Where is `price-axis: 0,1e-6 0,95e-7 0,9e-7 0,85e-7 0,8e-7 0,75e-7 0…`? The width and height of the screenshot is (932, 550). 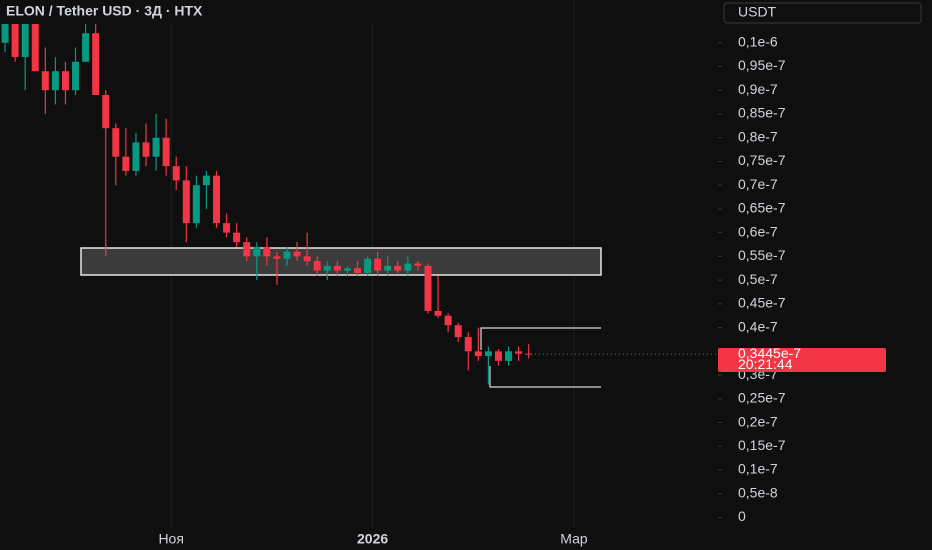
price-axis: 0,1e-6 0,95e-7 0,9e-7 0,85e-7 0,8e-7 0,75e-7 0… is located at coordinates (752, 278).